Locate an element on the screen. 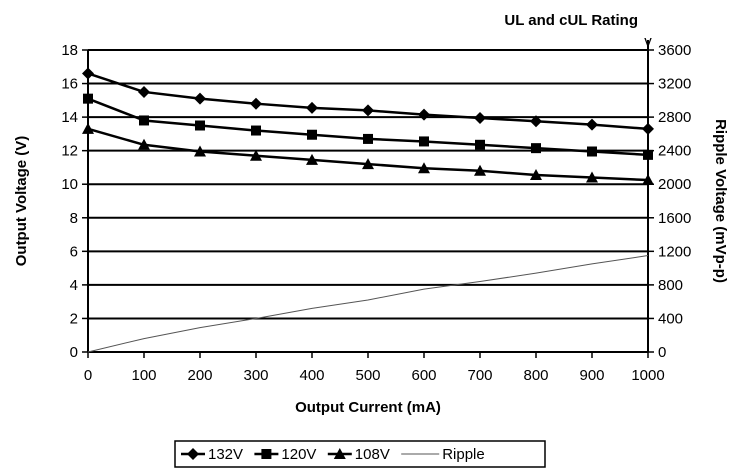 The height and width of the screenshot is (469, 739). legend-label-132v: 132V is located at coordinates (225, 454).